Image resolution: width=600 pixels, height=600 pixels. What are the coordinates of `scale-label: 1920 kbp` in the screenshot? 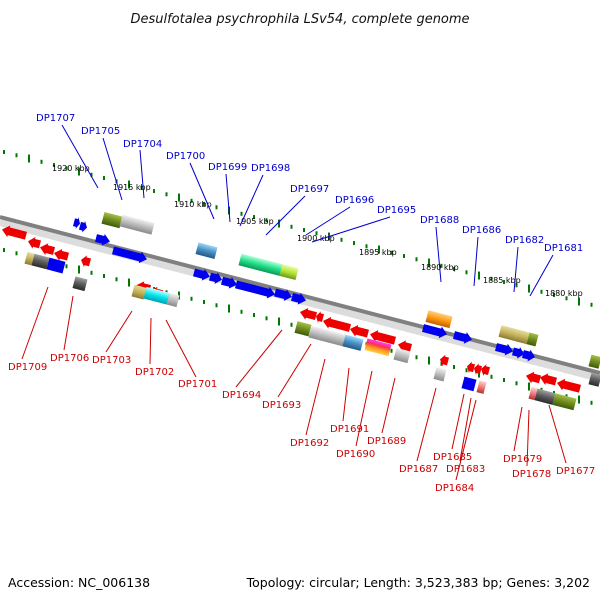 It's located at (71, 168).